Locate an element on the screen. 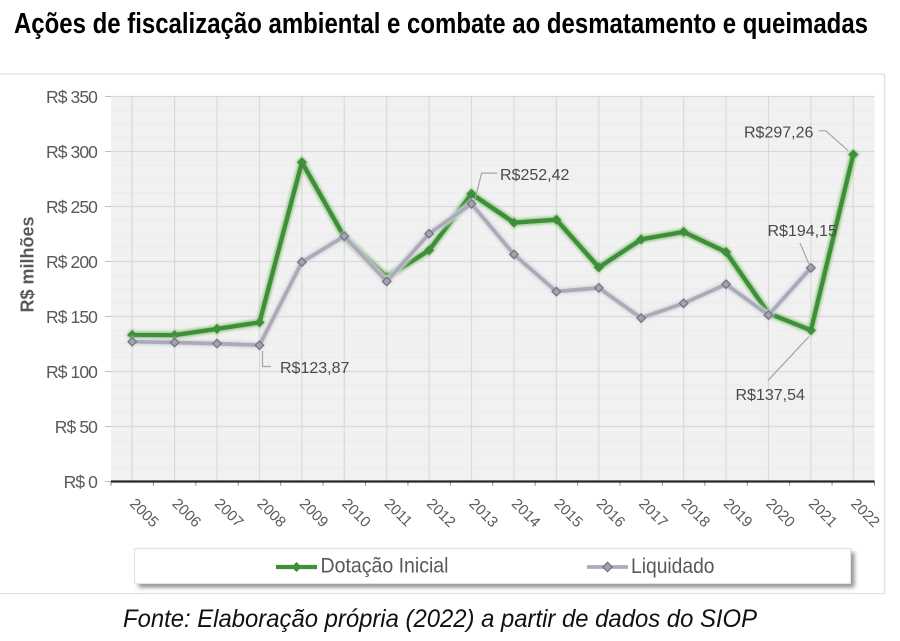 The height and width of the screenshot is (641, 900). svg-text: R$ 250 is located at coordinates (72, 207).